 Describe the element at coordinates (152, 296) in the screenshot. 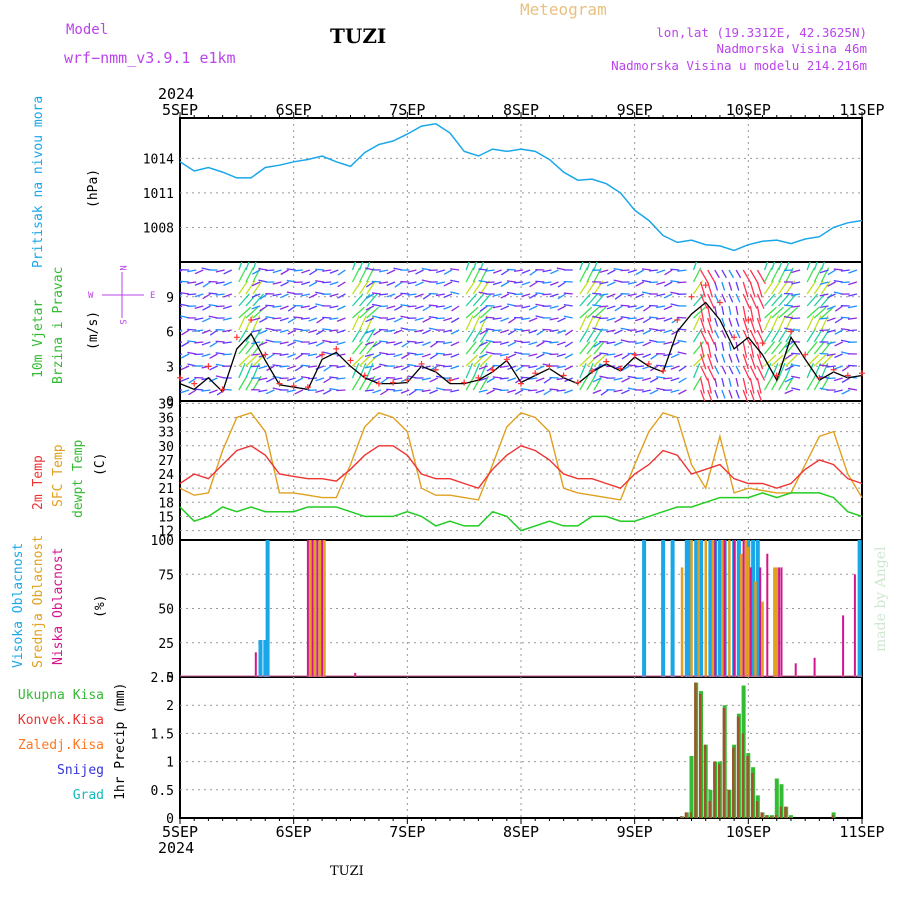

I see `compass-e: E` at that location.